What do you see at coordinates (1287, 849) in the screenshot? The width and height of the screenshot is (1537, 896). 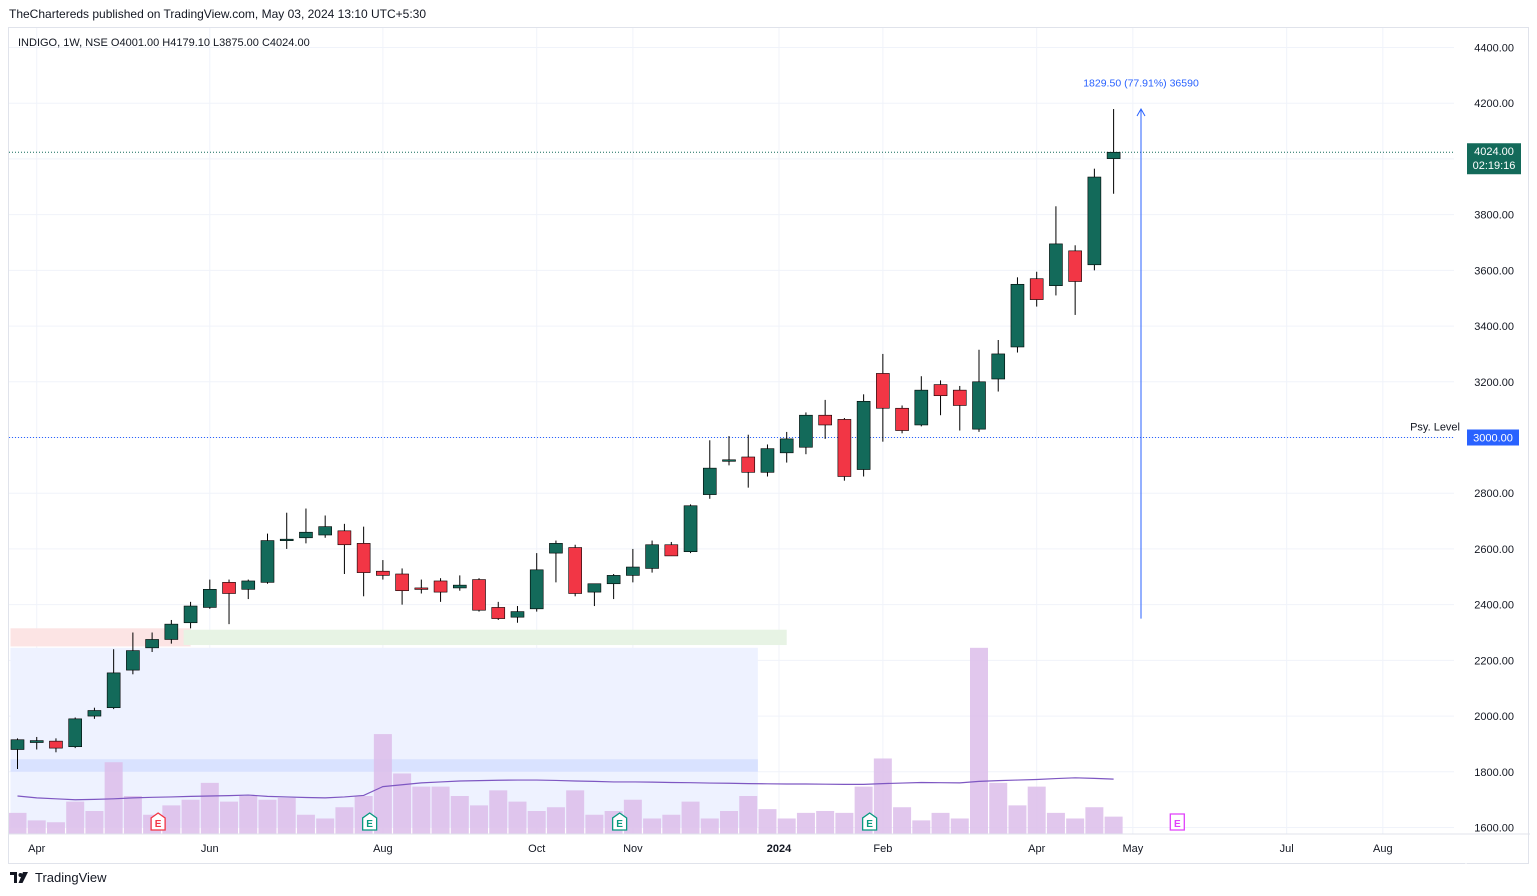 I see `time-axis-label: Jul` at bounding box center [1287, 849].